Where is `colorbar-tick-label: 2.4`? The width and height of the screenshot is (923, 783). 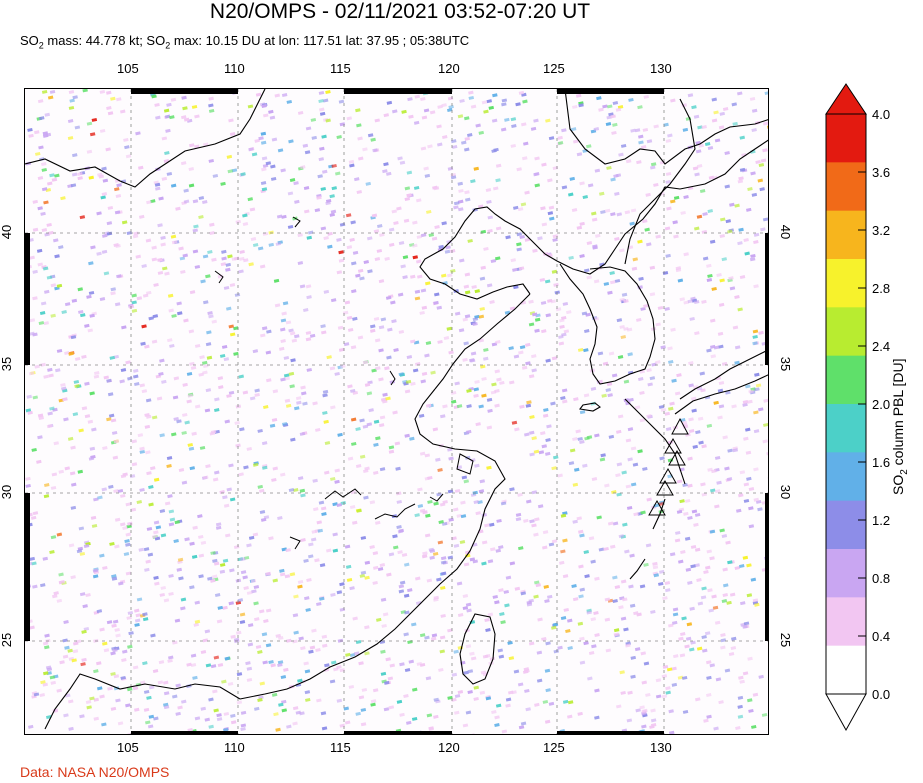 colorbar-tick-label: 2.4 is located at coordinates (881, 346).